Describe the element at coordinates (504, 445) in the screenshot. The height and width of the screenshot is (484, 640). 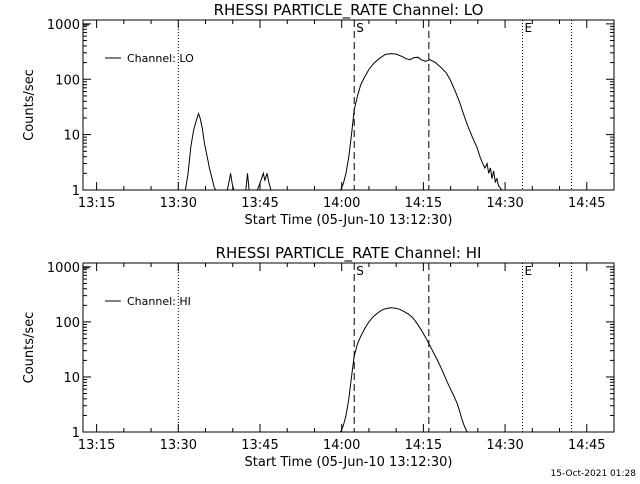
I see `chart2-xtick-label: 14:30` at that location.